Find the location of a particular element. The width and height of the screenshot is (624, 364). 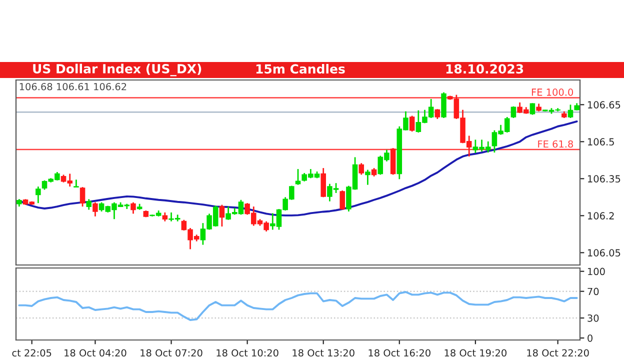

x-tick-label: 18 Oct 10:20 is located at coordinates (247, 353).